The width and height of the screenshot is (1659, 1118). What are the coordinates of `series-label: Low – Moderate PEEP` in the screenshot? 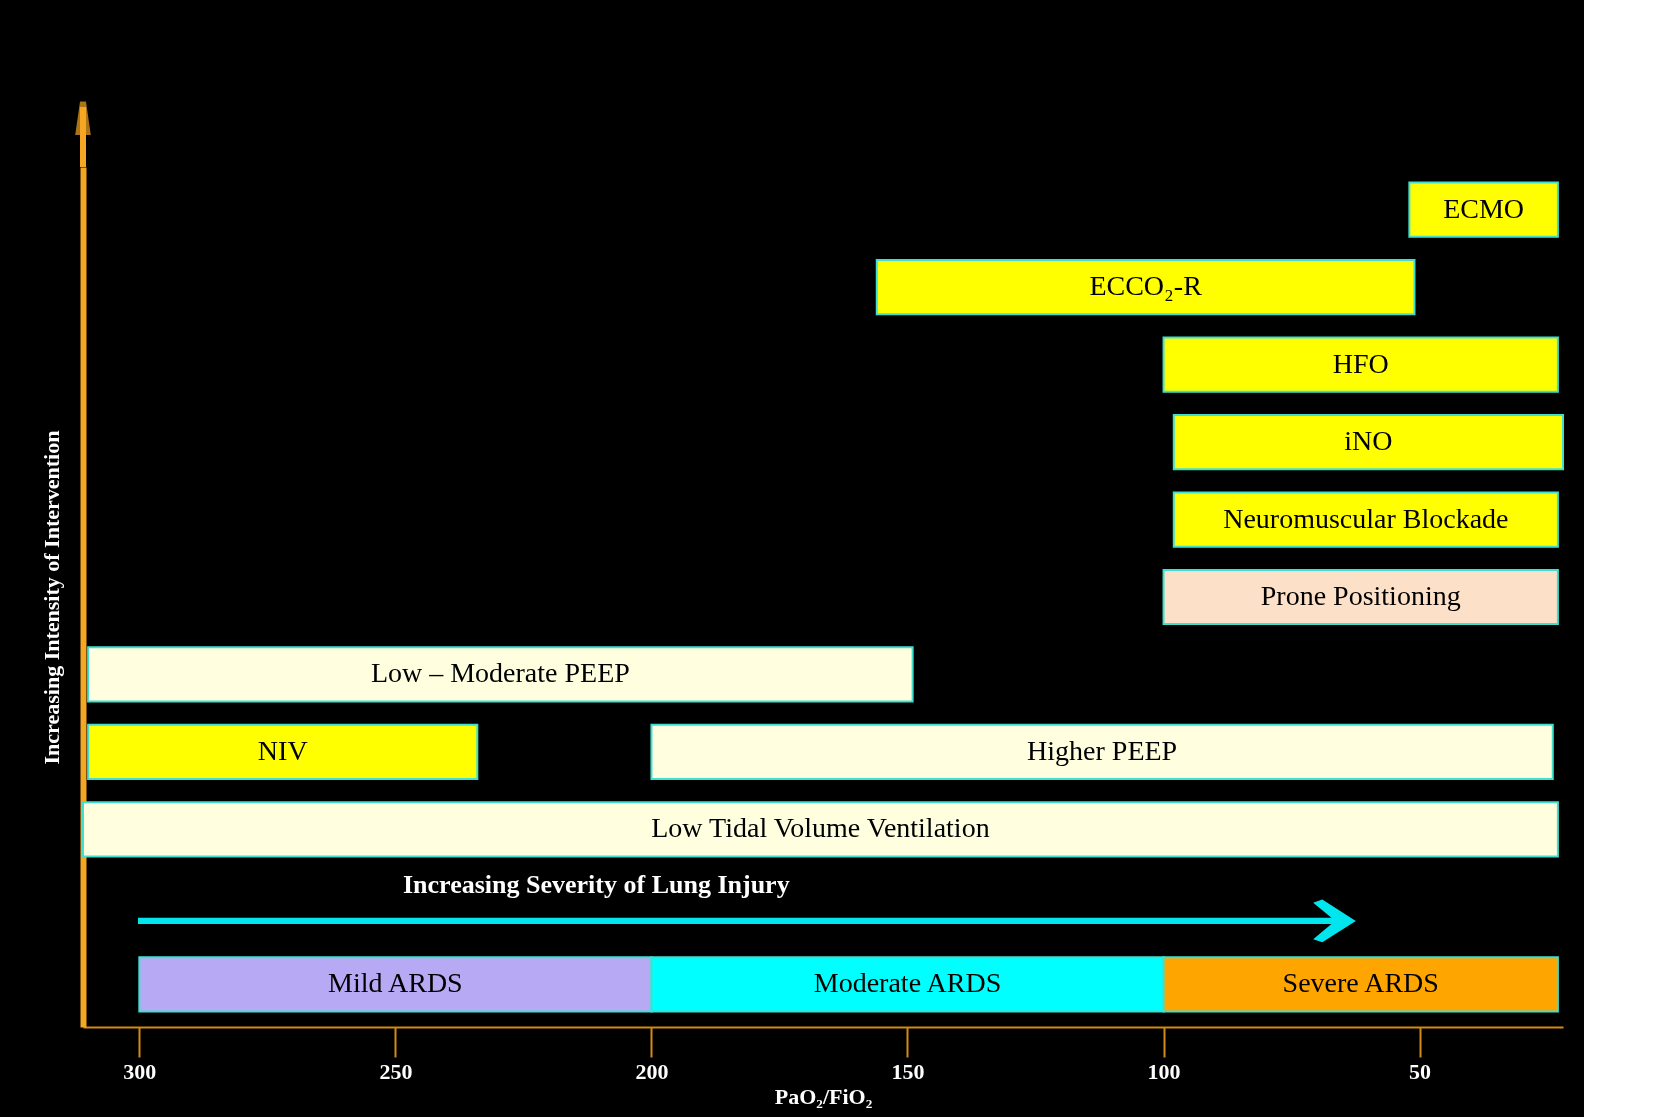 It's located at (500, 673).